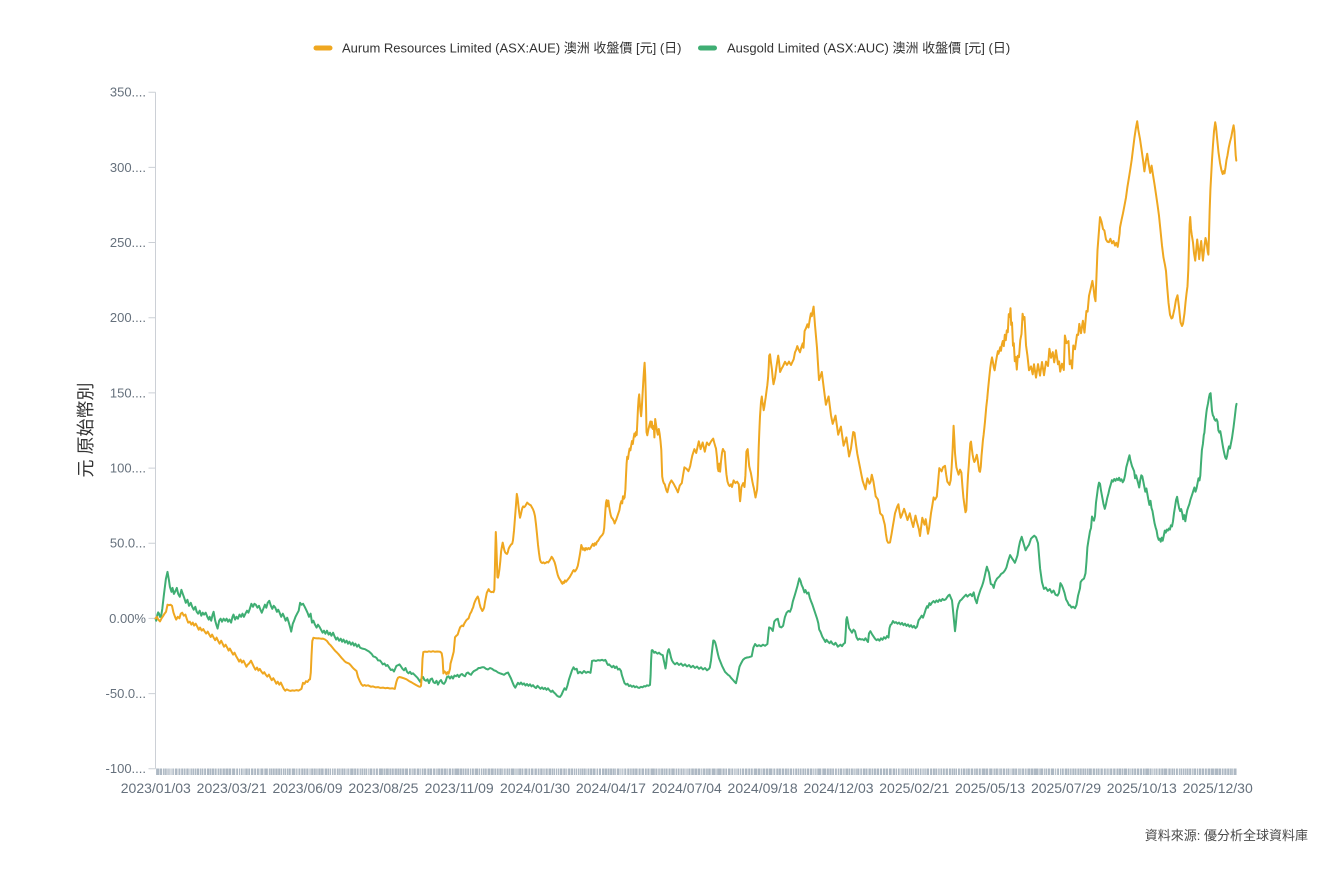 The image size is (1320, 880). What do you see at coordinates (1142, 788) in the screenshot?
I see `svg-text: 2025/10/13` at bounding box center [1142, 788].